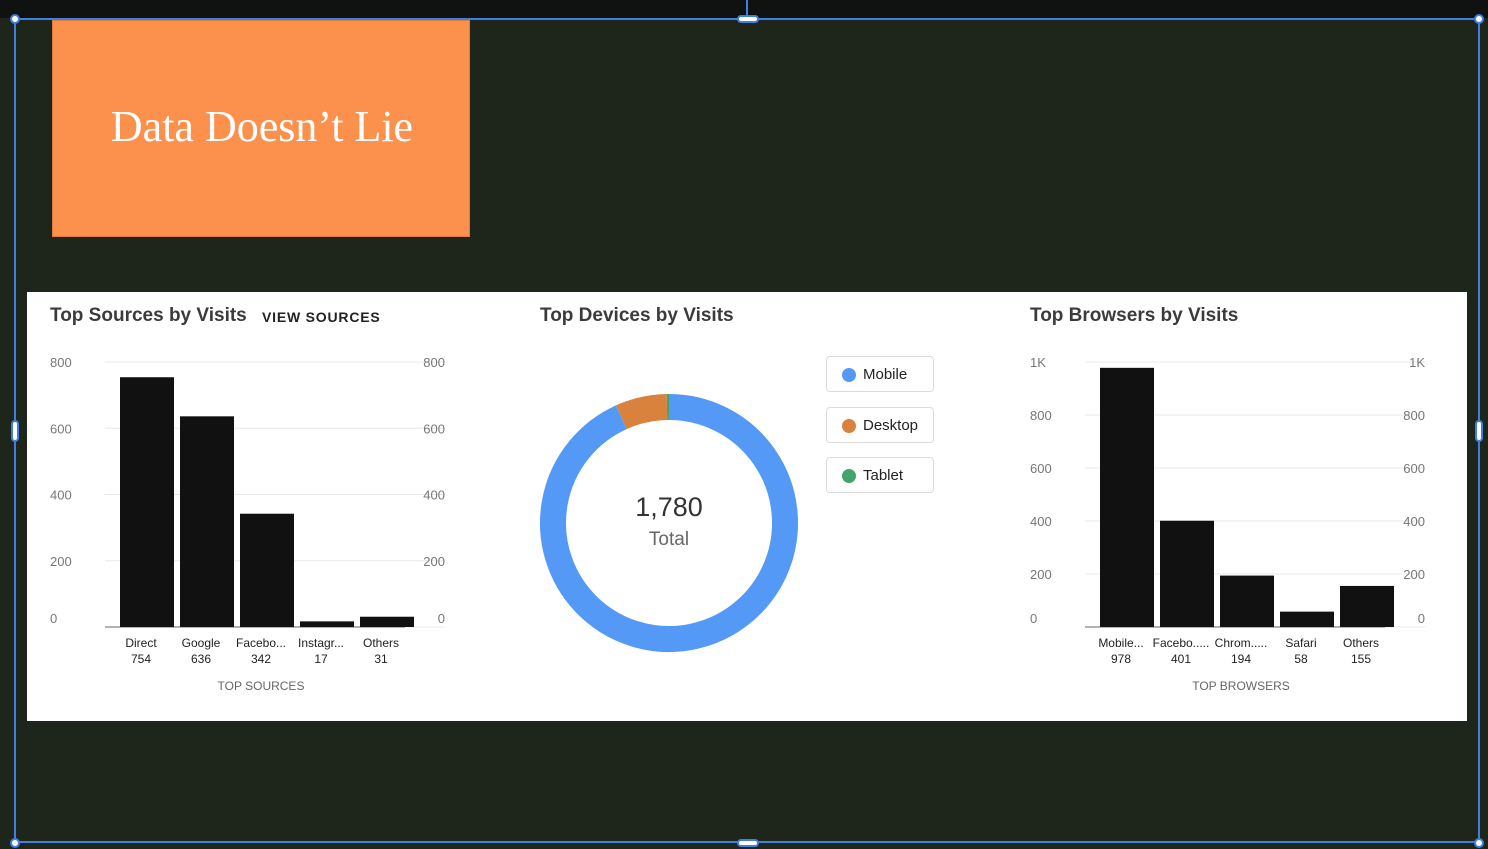  I want to click on browsers-value-label: 155, so click(1361, 659).